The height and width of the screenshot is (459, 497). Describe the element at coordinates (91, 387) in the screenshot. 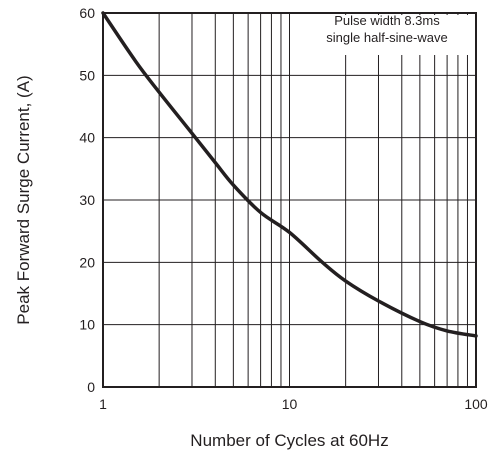

I see `y-tick-label: 0` at that location.